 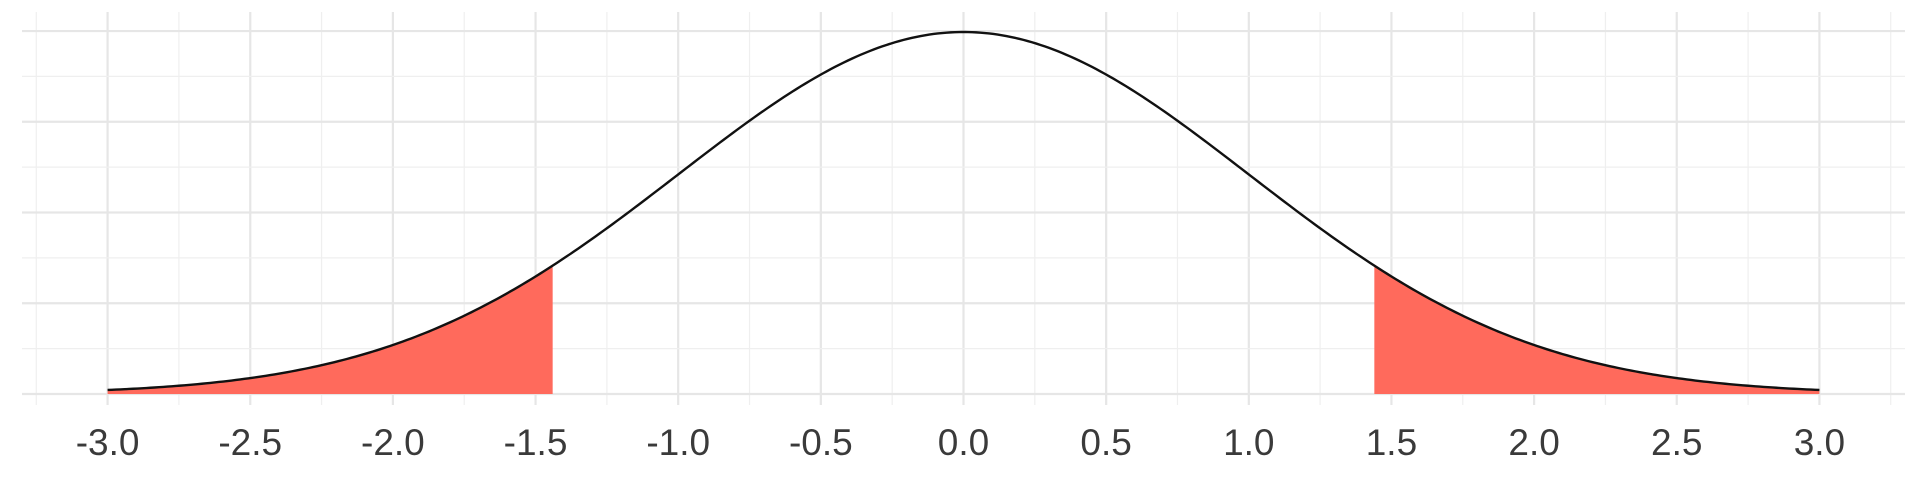 I want to click on x-tick-label: -3.0, so click(x=108, y=442).